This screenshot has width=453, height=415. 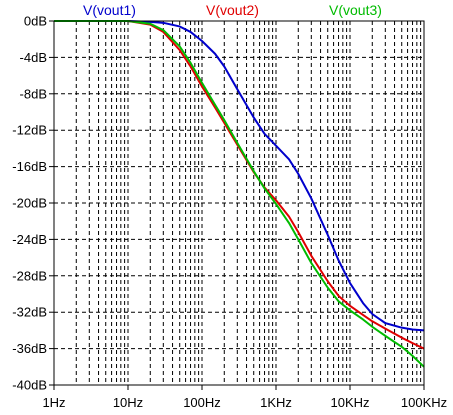 What do you see at coordinates (276, 402) in the screenshot?
I see `x-tick-label: 1KHz` at bounding box center [276, 402].